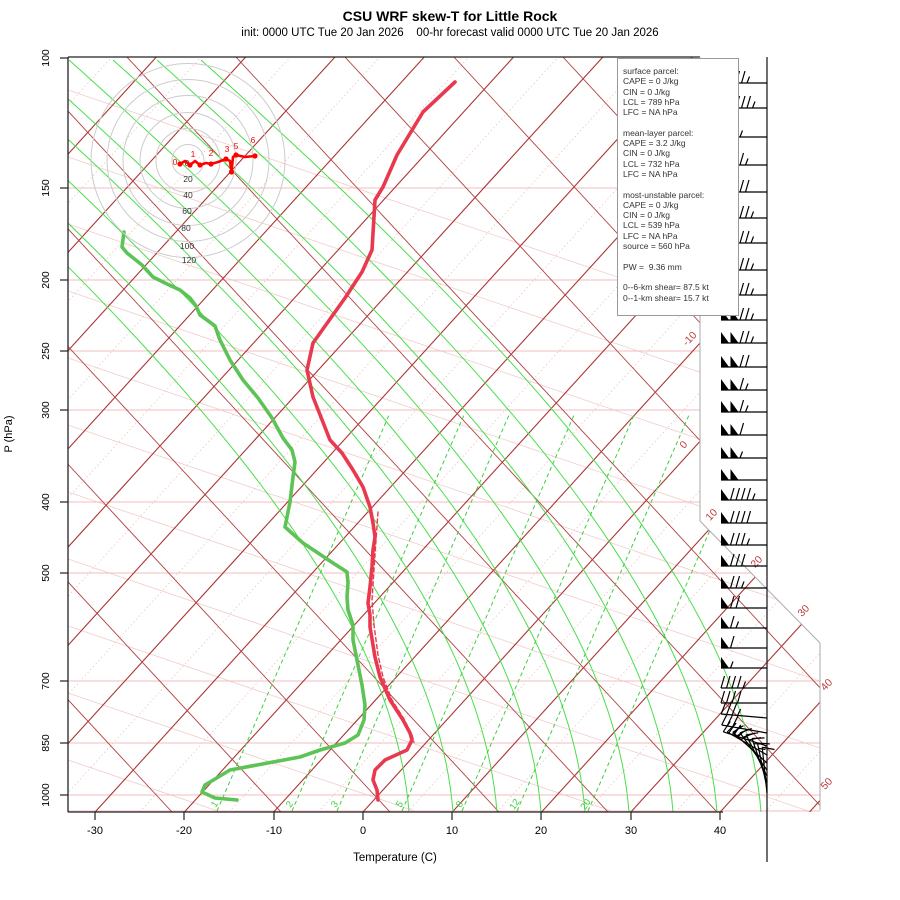  Describe the element at coordinates (46, 280) in the screenshot. I see `svg-text: 200` at that location.